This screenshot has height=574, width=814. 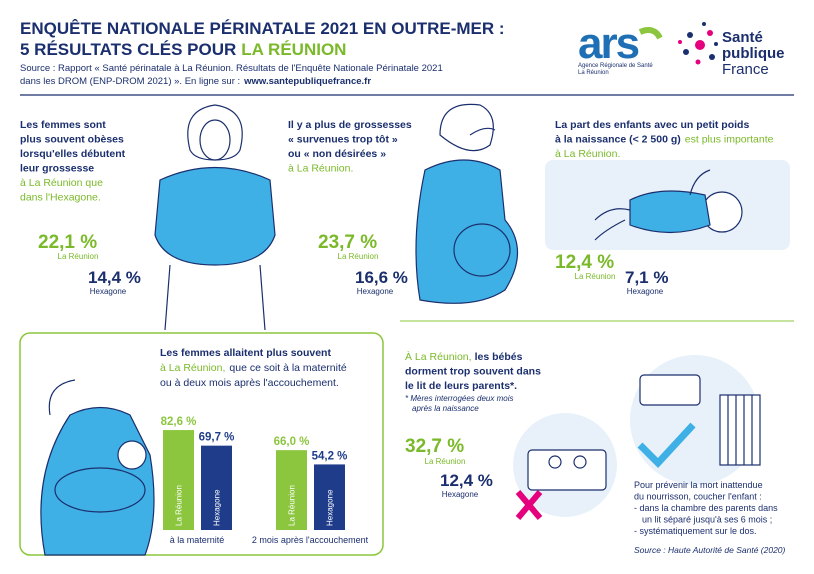 I want to click on finding-text-part: ou « non désirées », so click(x=337, y=154).